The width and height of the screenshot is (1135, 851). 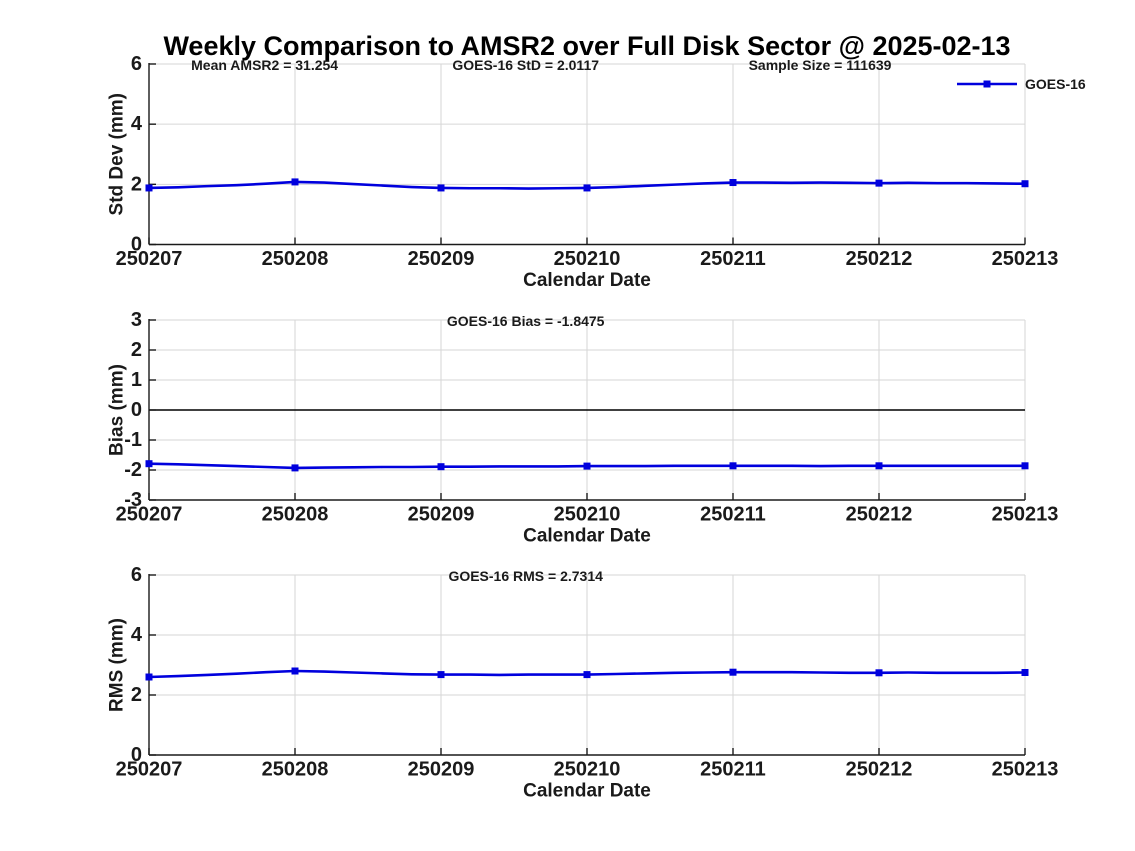 What do you see at coordinates (117, 665) in the screenshot?
I see `y-axis-label: RMS (mm)` at bounding box center [117, 665].